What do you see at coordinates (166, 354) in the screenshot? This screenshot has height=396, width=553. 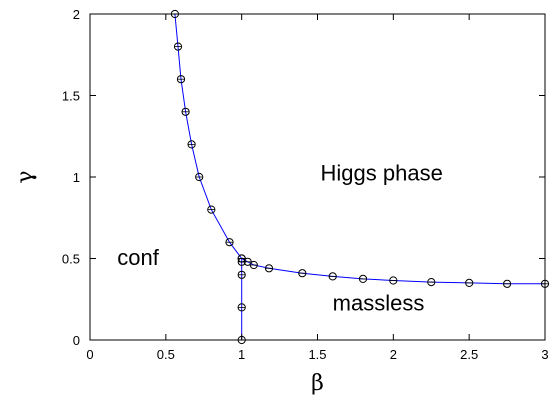 I see `x-tick-label: 0.5` at bounding box center [166, 354].